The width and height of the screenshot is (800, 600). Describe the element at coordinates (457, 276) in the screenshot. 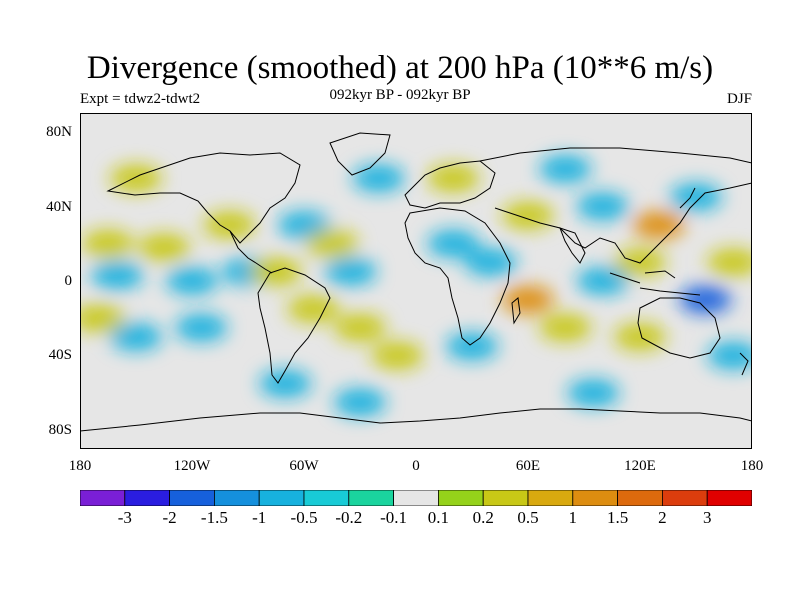

I see `coastline-africa` at that location.